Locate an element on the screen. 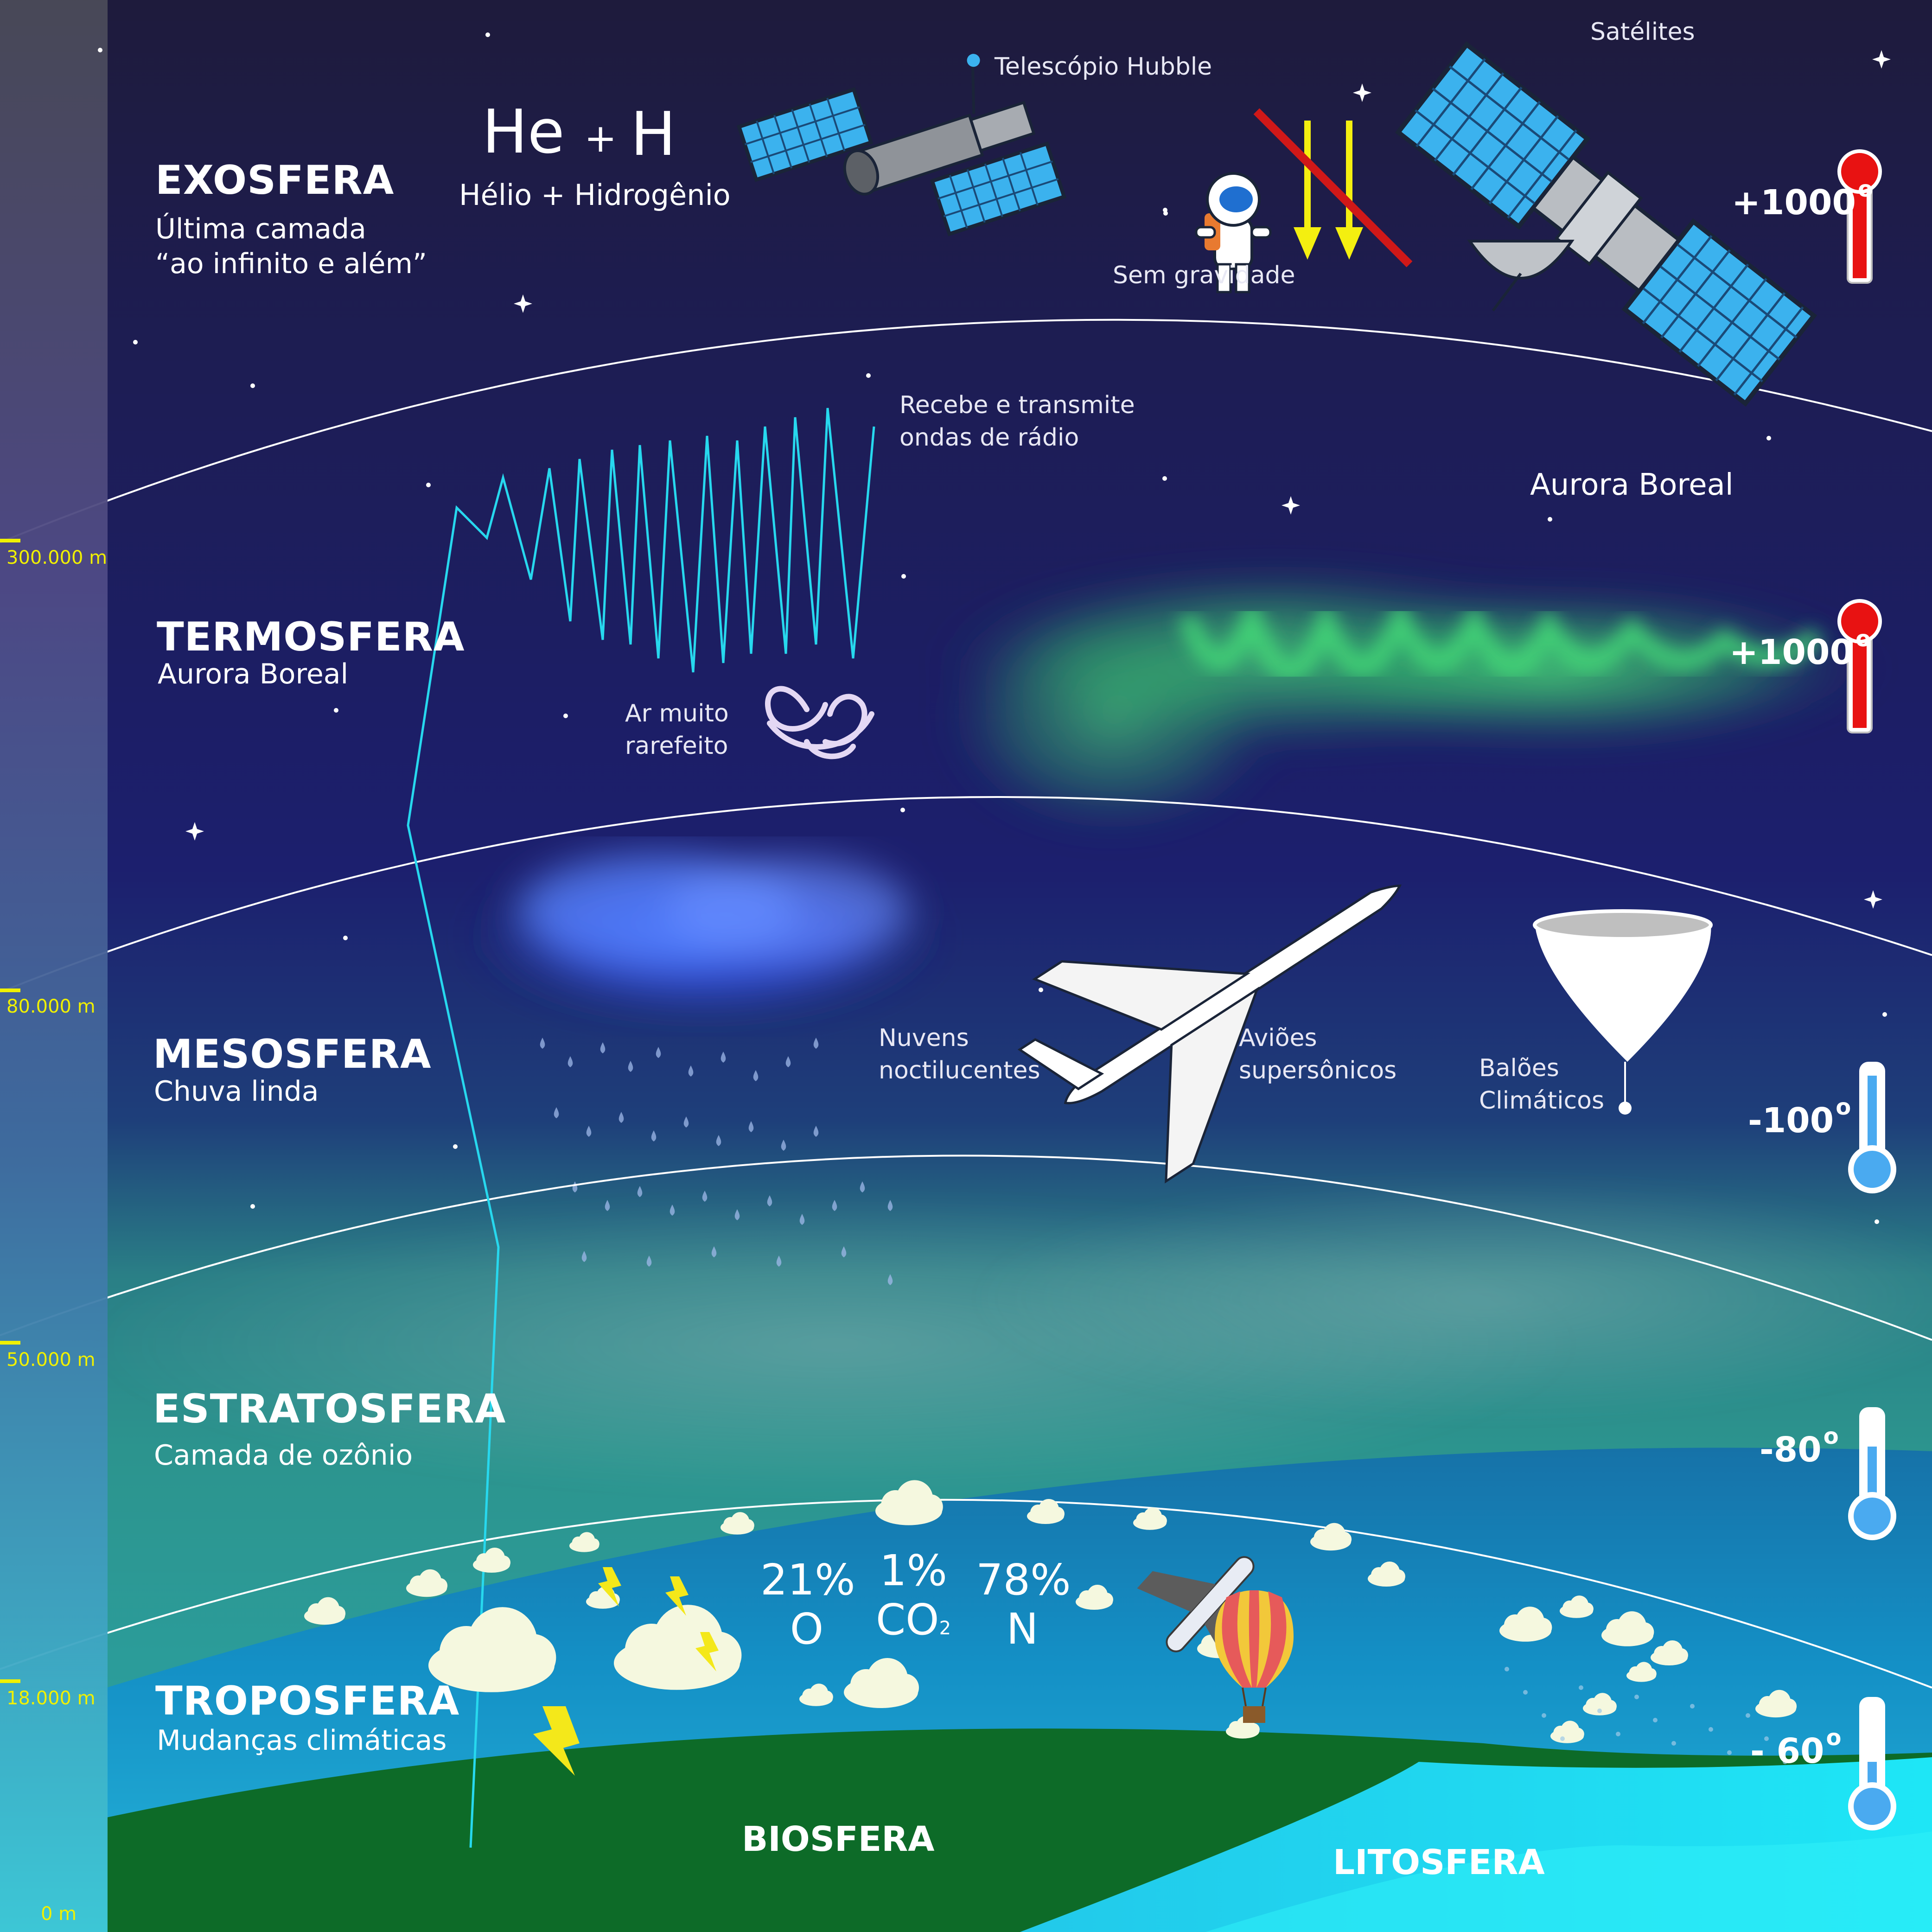  temperature-exosphere: +1000o is located at coordinates (1802, 199).